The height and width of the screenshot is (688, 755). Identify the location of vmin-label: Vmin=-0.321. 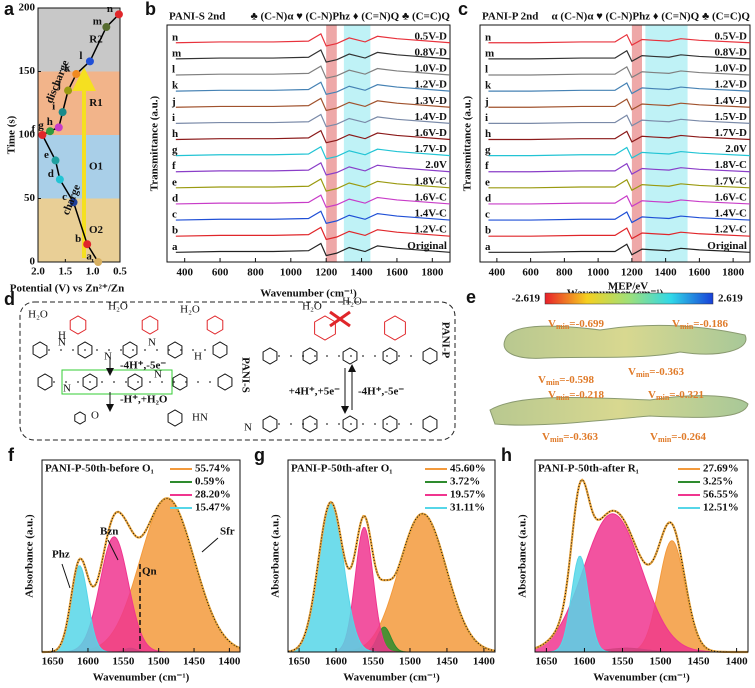
(676, 395).